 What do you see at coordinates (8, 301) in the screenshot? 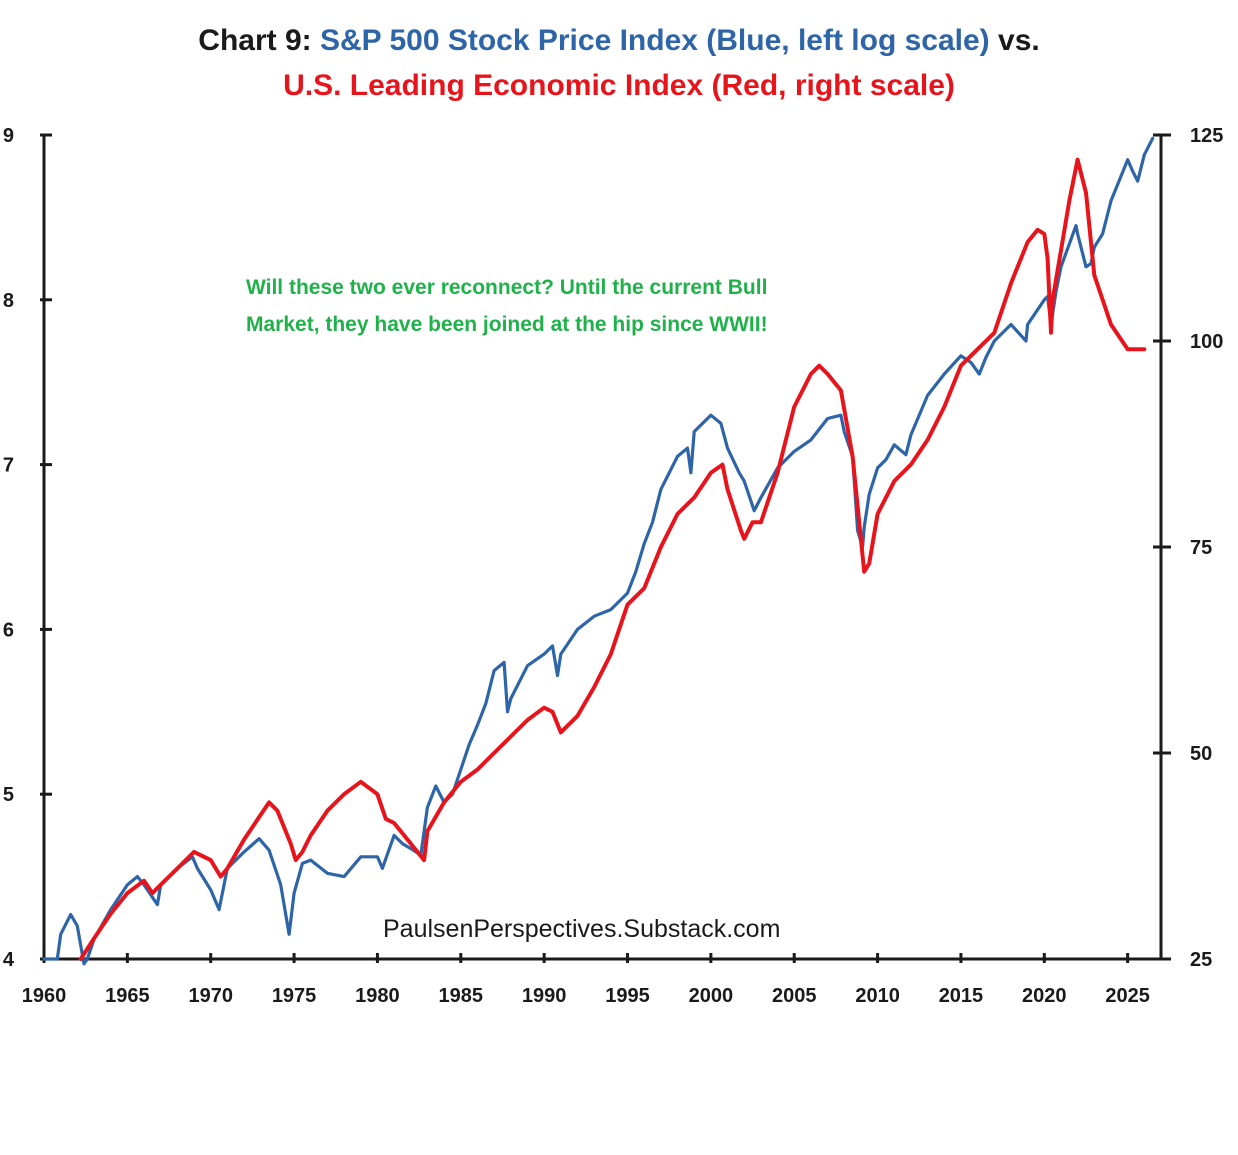
I see `y-left-tick-label: 8` at bounding box center [8, 301].